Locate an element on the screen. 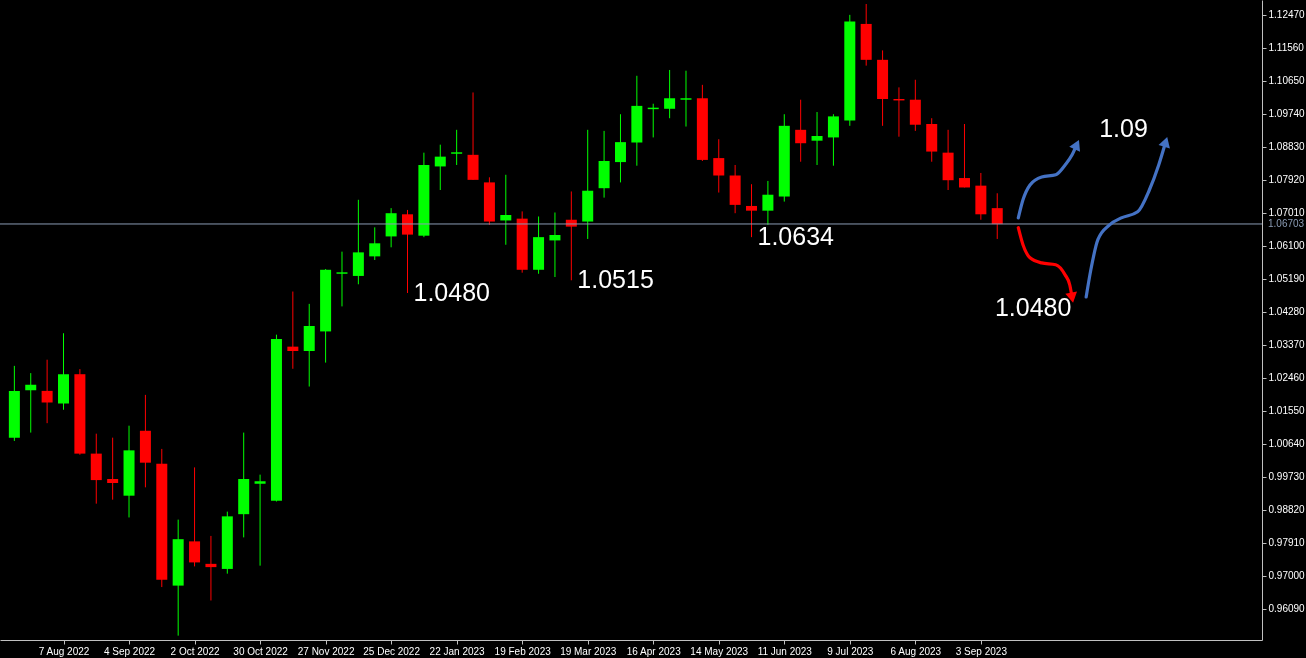  y-tick-label: 1.04280 is located at coordinates (1287, 312).